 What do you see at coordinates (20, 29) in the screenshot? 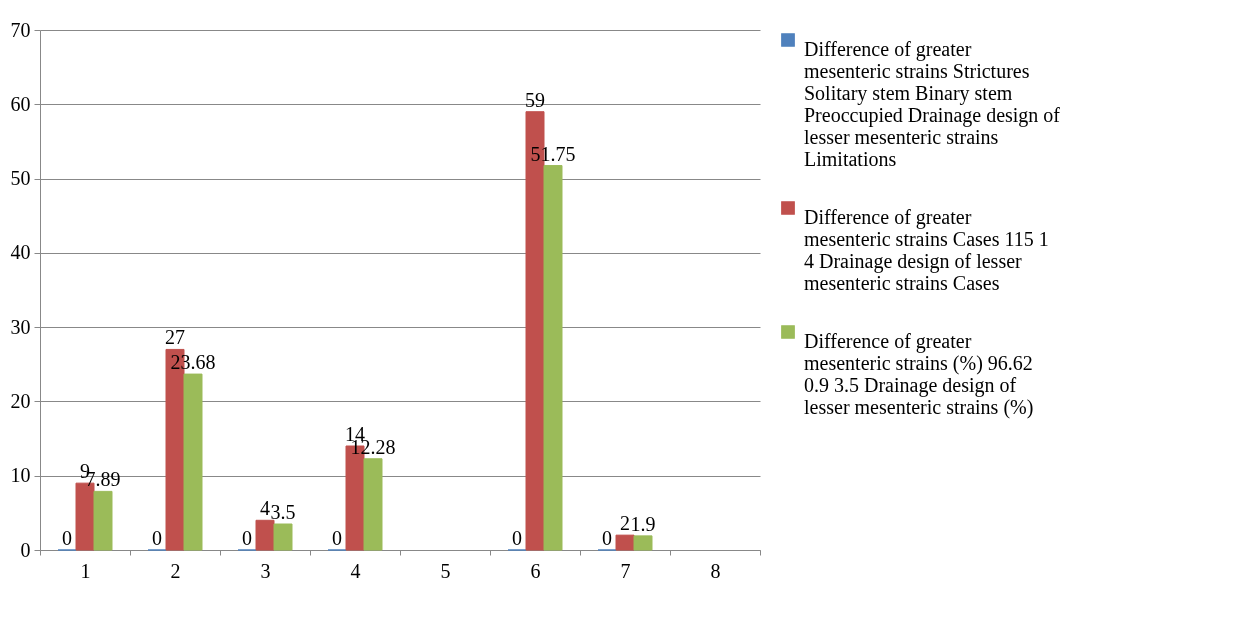
I see `y-tick-label: 70` at bounding box center [20, 29].